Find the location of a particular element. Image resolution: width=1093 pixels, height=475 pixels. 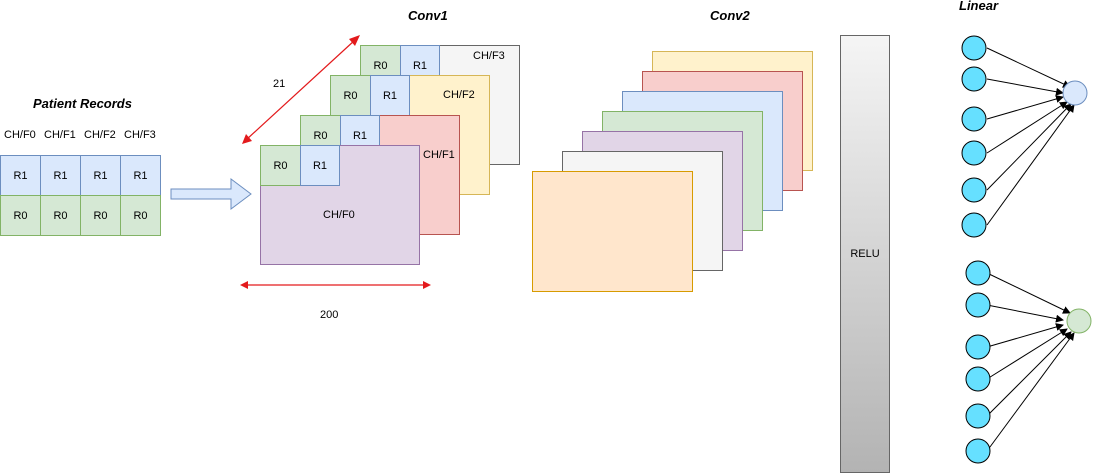

feature-map-label: CH/F3 is located at coordinates (489, 56).